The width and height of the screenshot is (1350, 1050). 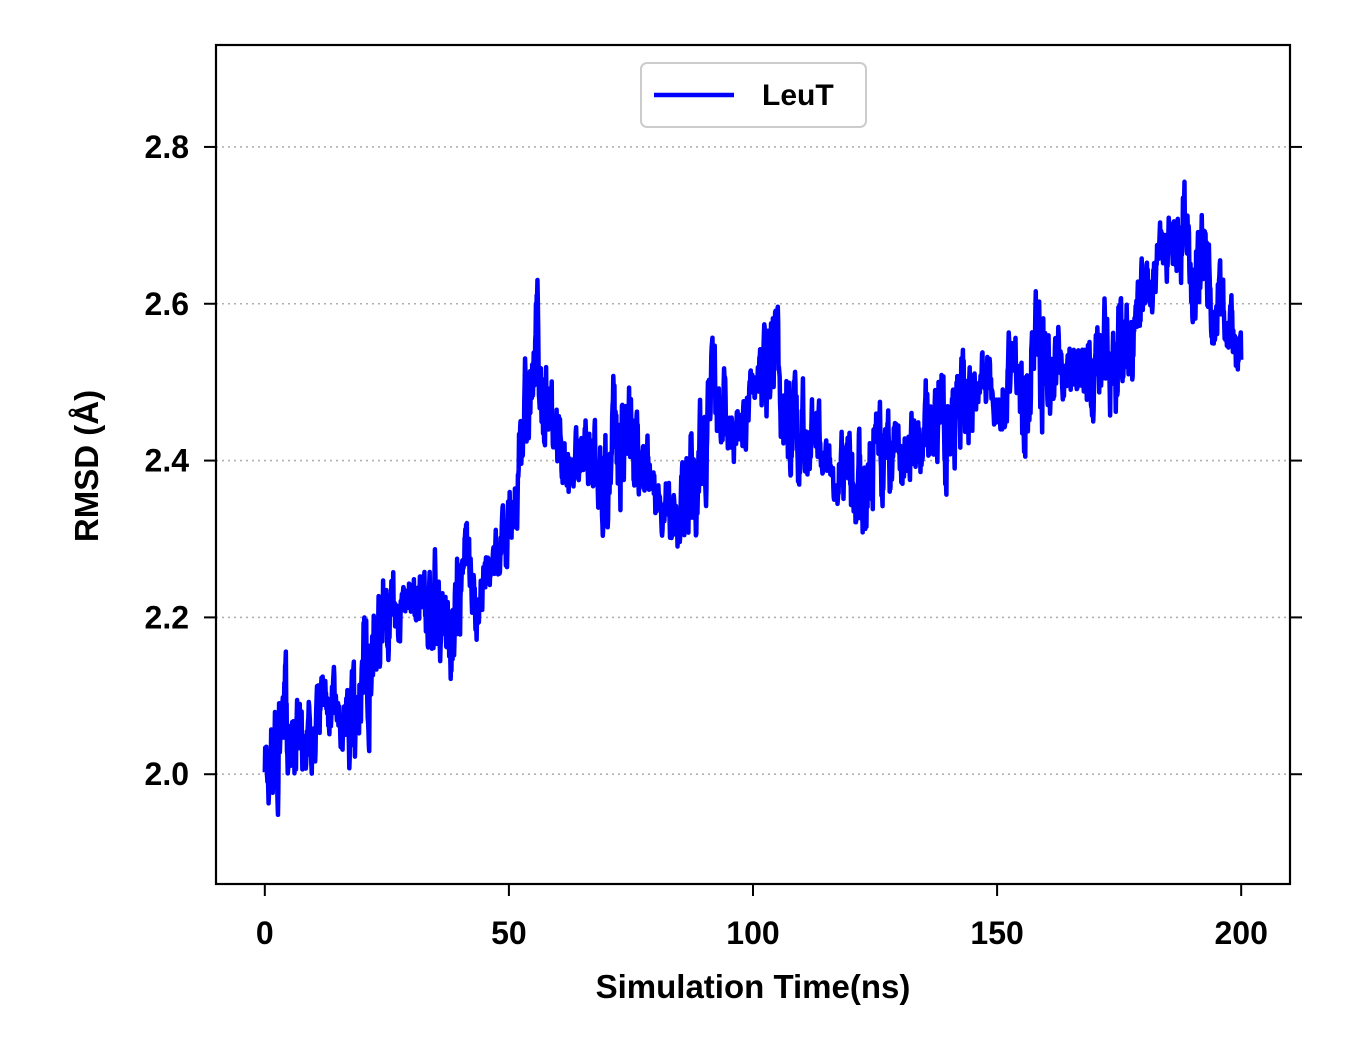 What do you see at coordinates (167, 304) in the screenshot?
I see `y-tick-label: 2.6` at bounding box center [167, 304].